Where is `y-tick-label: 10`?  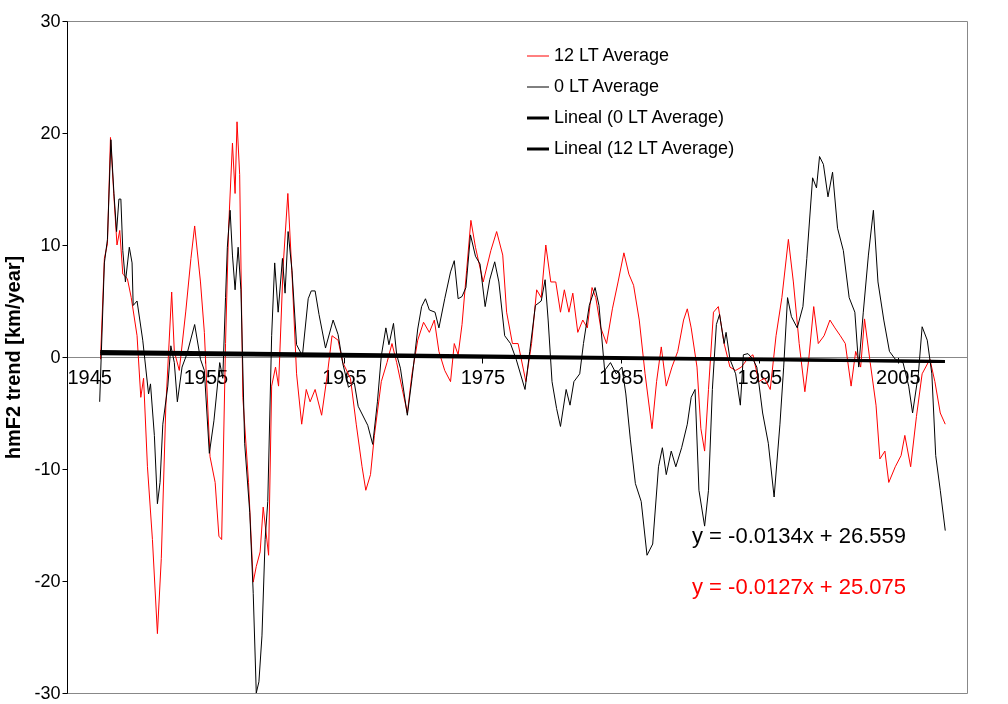
y-tick-label: 10 is located at coordinates (50, 244).